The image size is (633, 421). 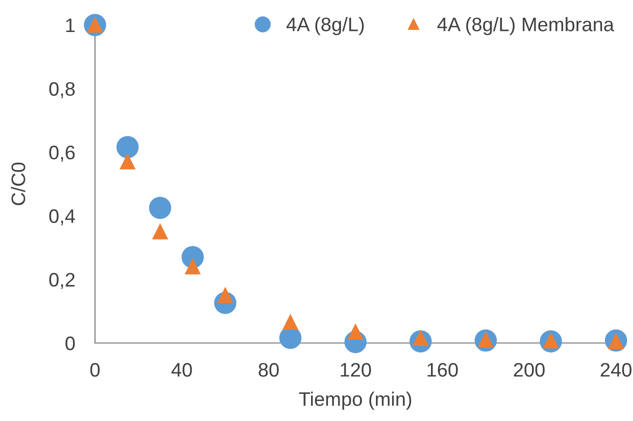 I want to click on y-tick-label: 0,4, so click(x=62, y=217).